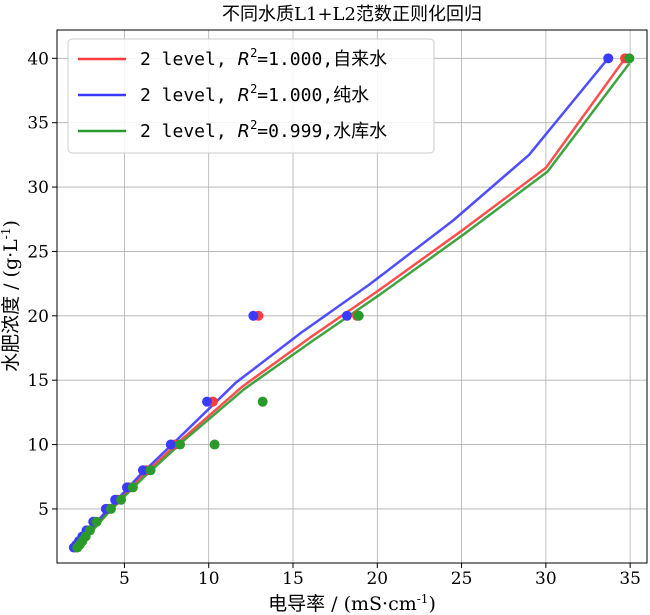  Describe the element at coordinates (6, 234) in the screenshot. I see `y-axis-label-sup: -1` at that location.